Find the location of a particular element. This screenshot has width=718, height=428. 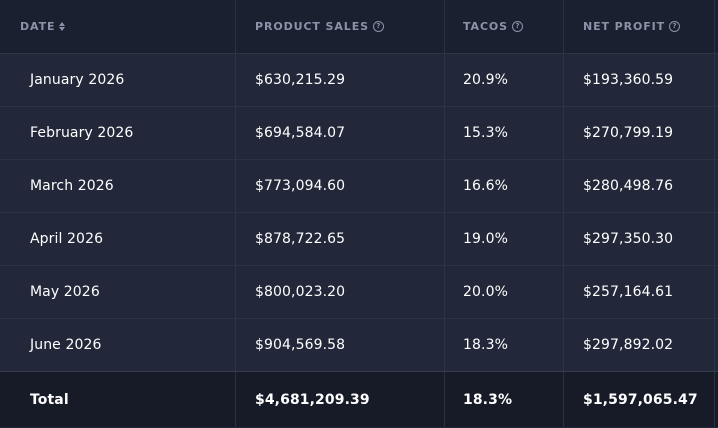

net-profit-cell: $297,892.02 is located at coordinates (639, 345).